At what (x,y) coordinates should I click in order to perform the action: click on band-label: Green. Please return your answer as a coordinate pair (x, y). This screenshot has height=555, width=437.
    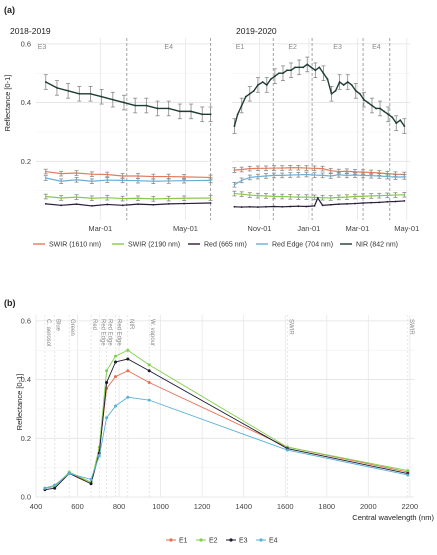
    Looking at the image, I should click on (72, 327).